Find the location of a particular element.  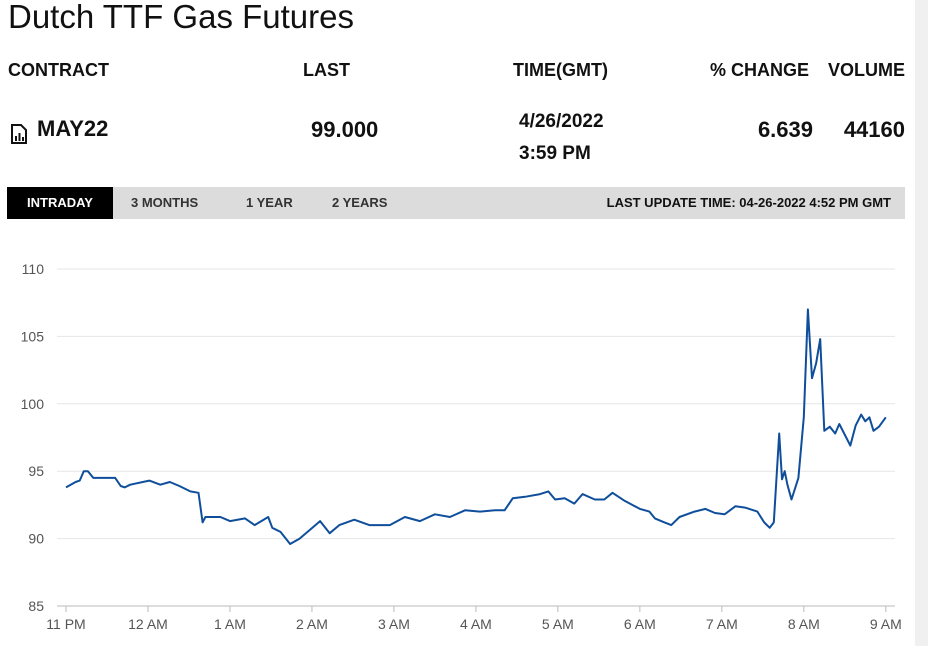

last-update: LAST UPDATE TIME: 04-26-2022 4:52 PM GMT is located at coordinates (748, 202).